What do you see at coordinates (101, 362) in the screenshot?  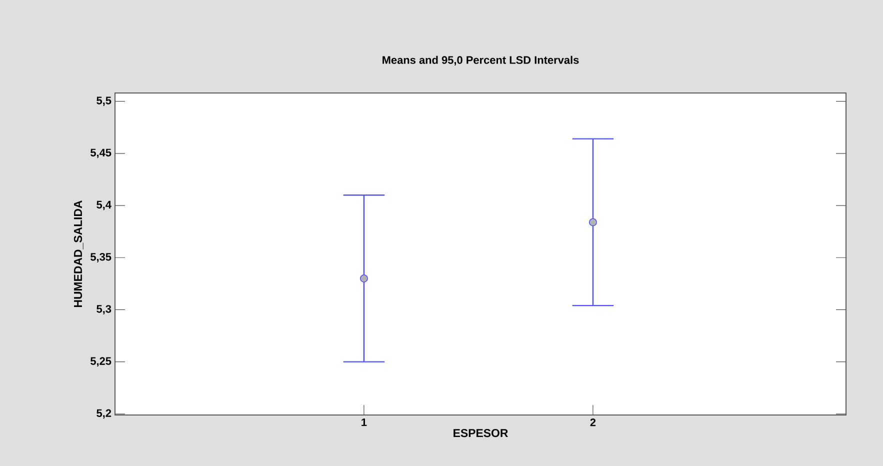 I see `y-tick-label: 5,25` at bounding box center [101, 362].